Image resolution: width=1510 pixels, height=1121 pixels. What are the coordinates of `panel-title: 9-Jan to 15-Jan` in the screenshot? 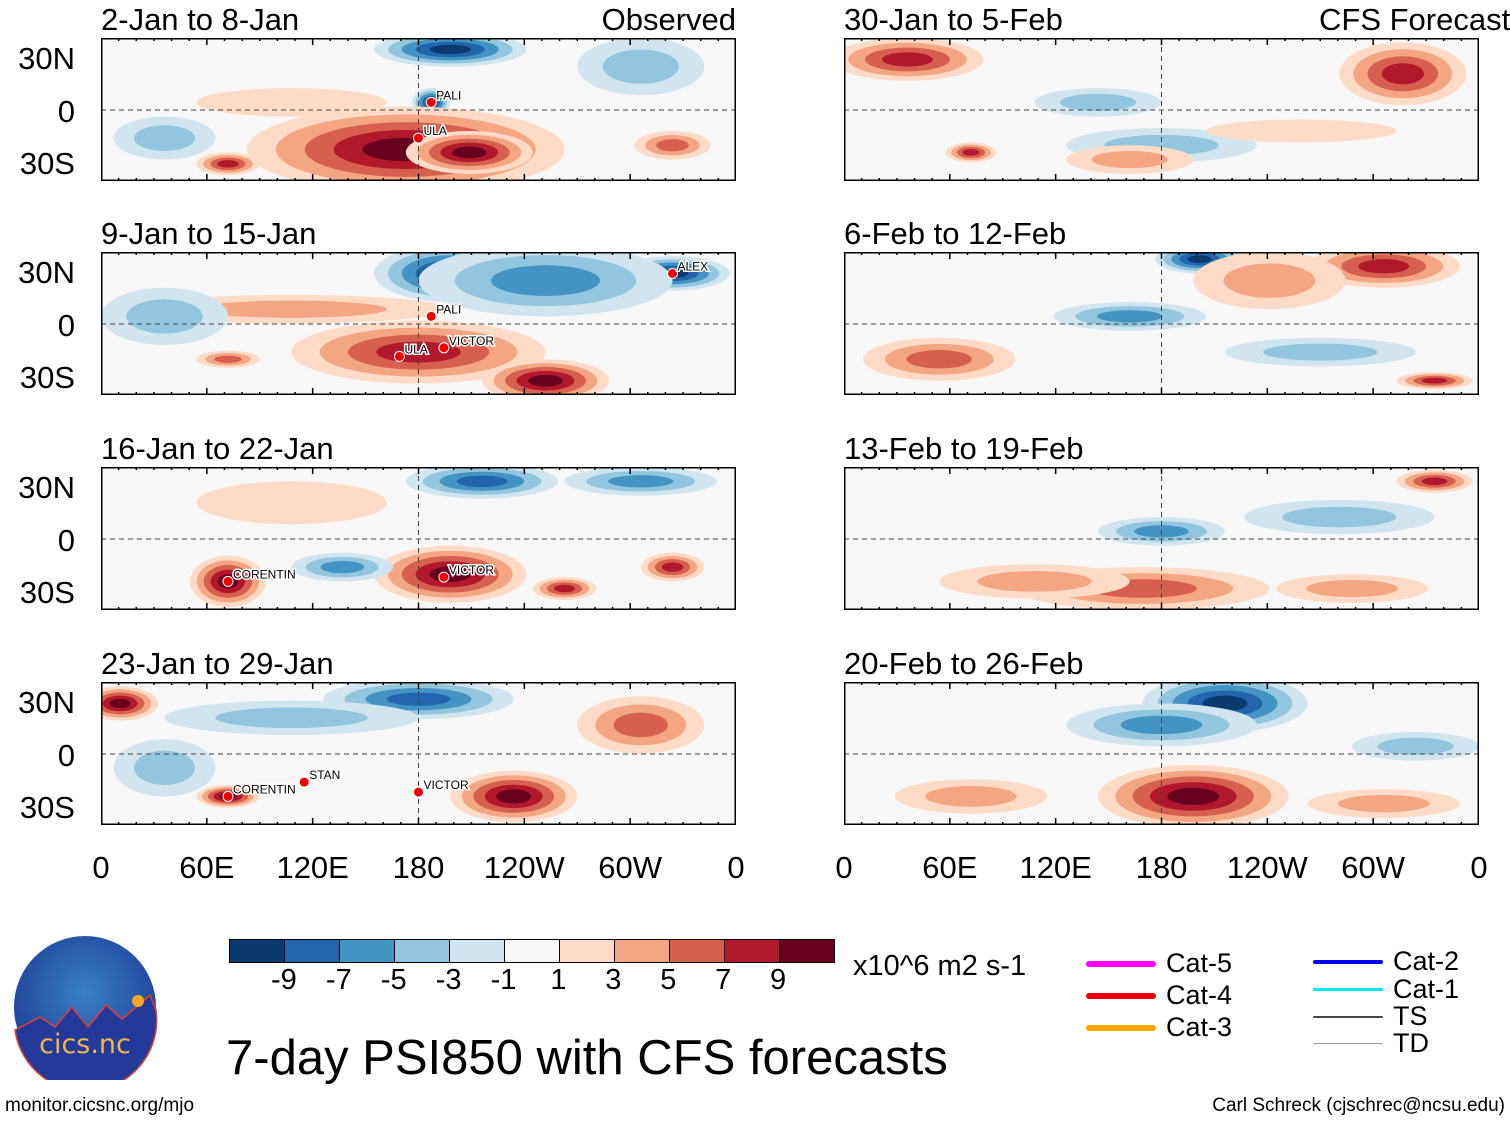 It's located at (209, 233).